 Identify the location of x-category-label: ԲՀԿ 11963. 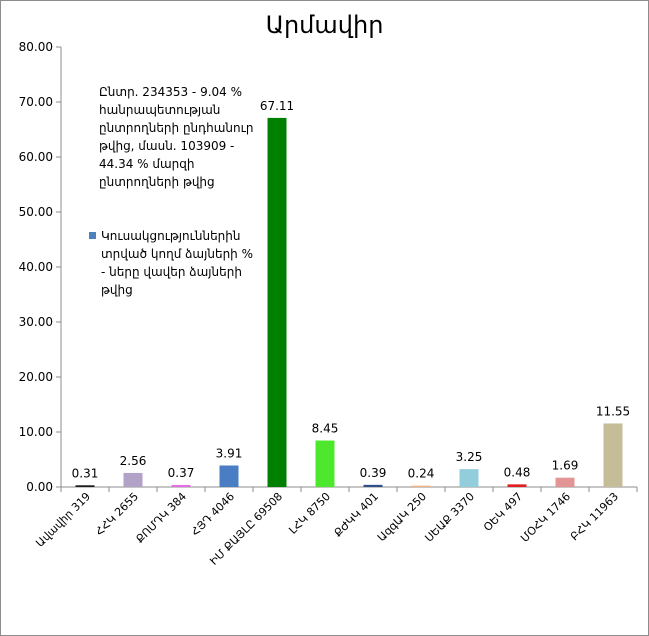
(594, 516).